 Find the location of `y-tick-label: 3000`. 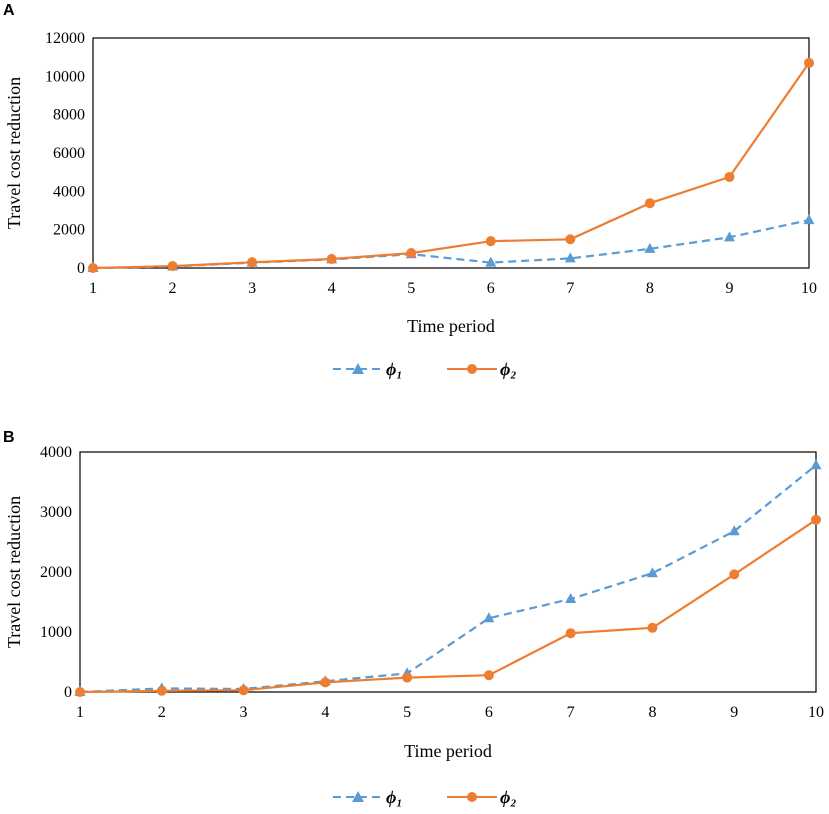

y-tick-label: 3000 is located at coordinates (56, 512).